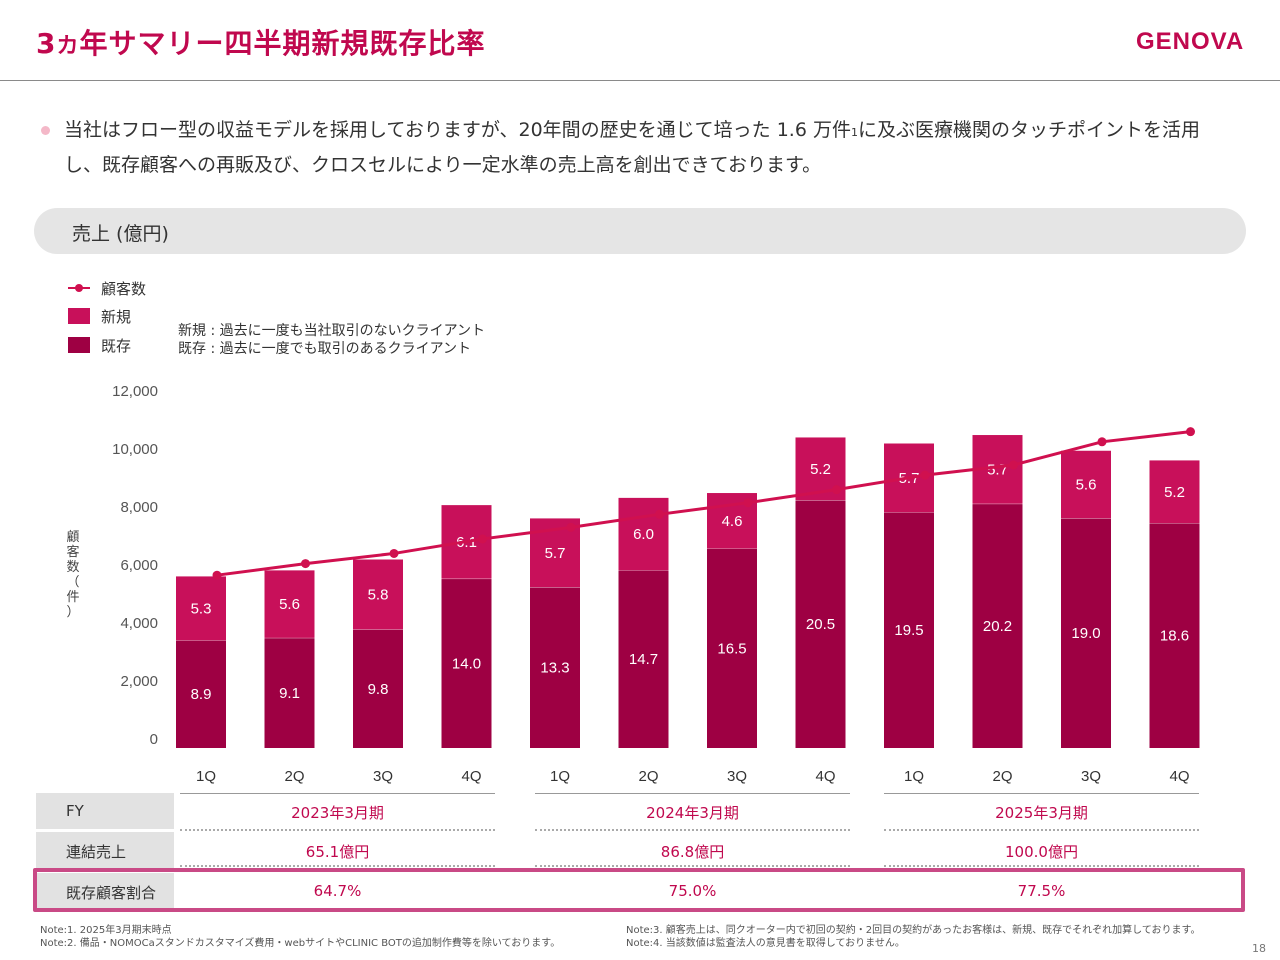  I want to click on footnote-marker: 1, so click(854, 132).